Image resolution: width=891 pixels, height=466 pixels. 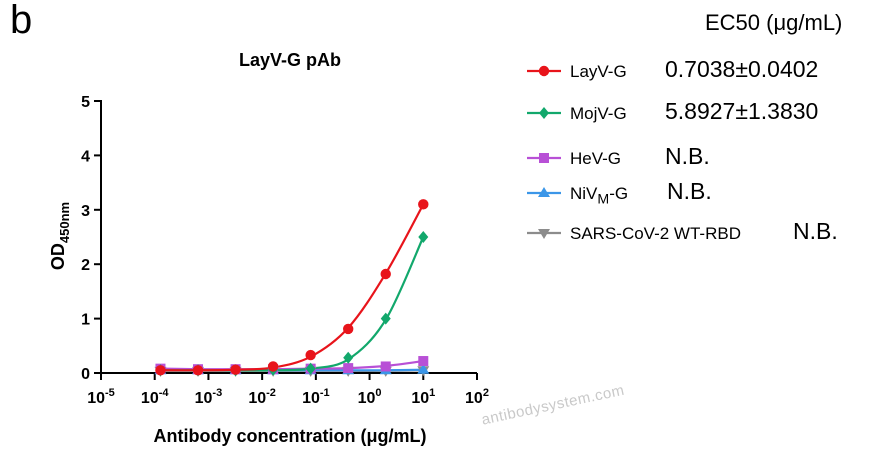 I want to click on x-tick-label: 10¹, so click(x=423, y=397).